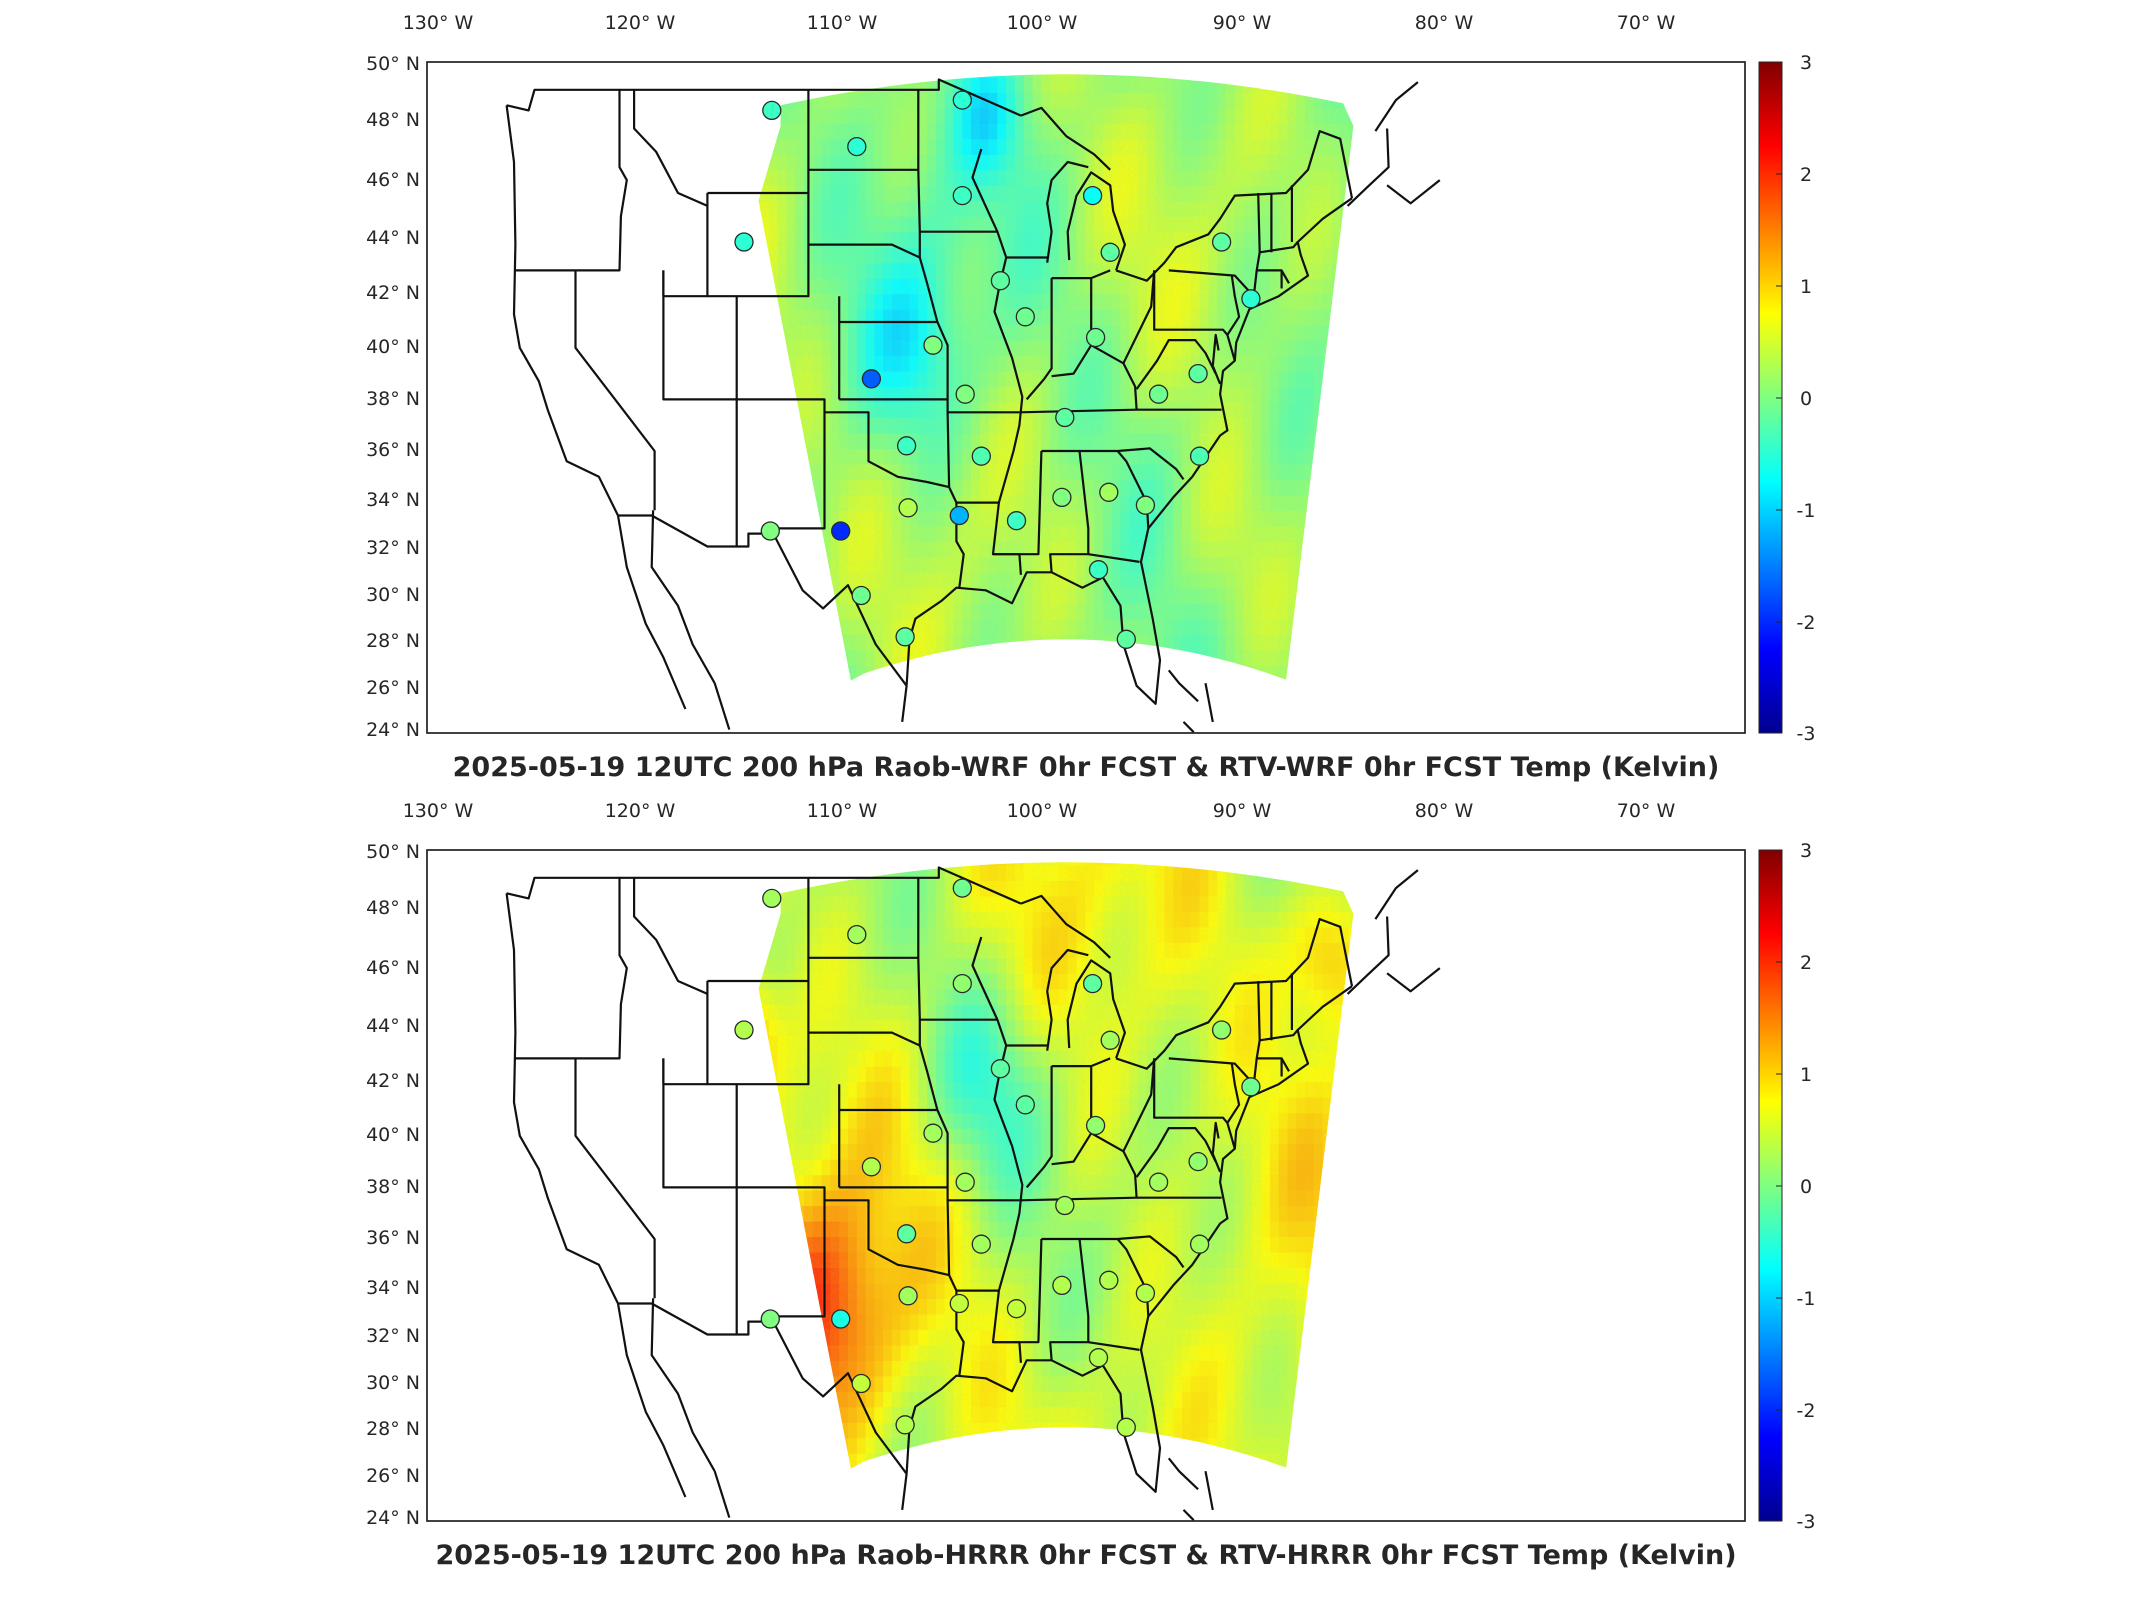 This screenshot has width=2133, height=1600. I want to click on colorbar-ticks: 3 2 1 0 -1 -2 -3, so click(1795, 1186).